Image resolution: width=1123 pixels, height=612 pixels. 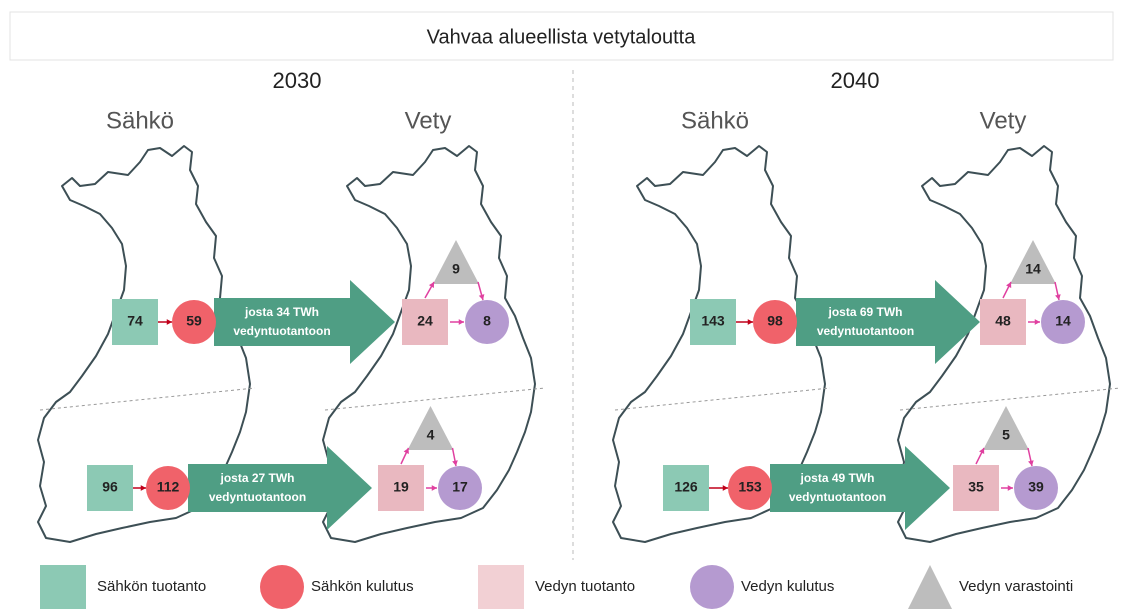 I want to click on value: 59, so click(x=194, y=321).